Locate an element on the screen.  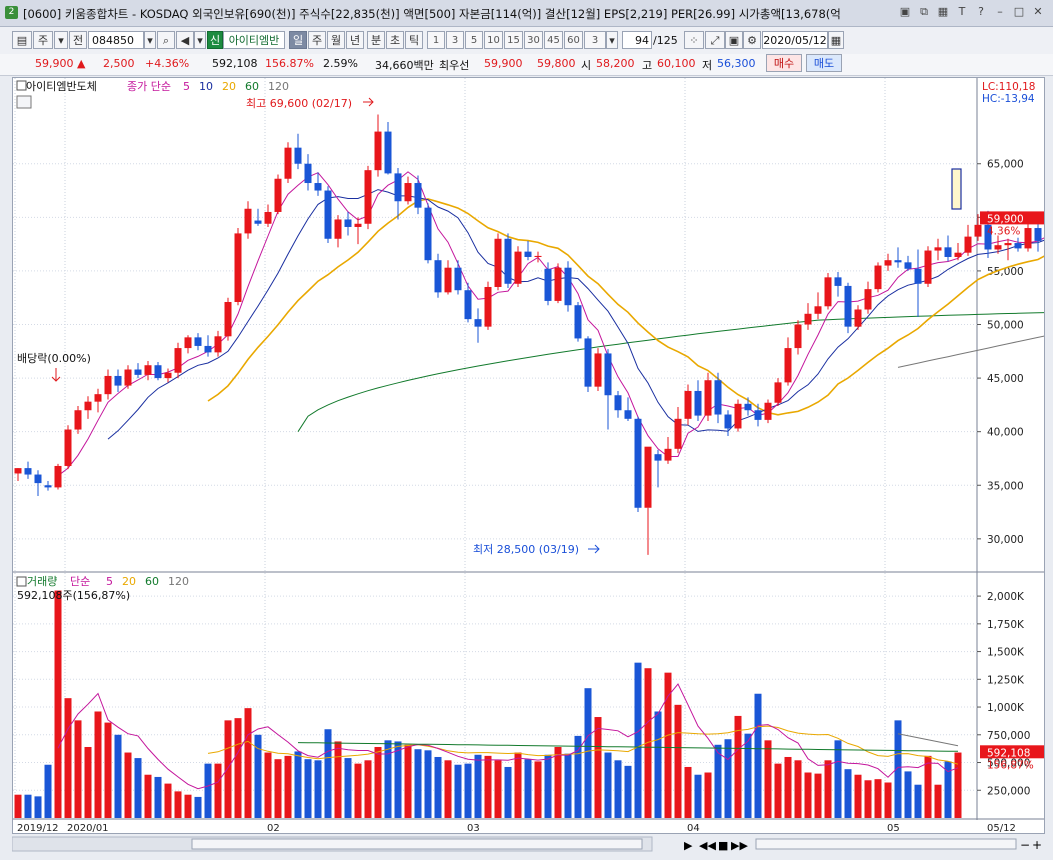
period-minute: 분 is located at coordinates (376, 40).